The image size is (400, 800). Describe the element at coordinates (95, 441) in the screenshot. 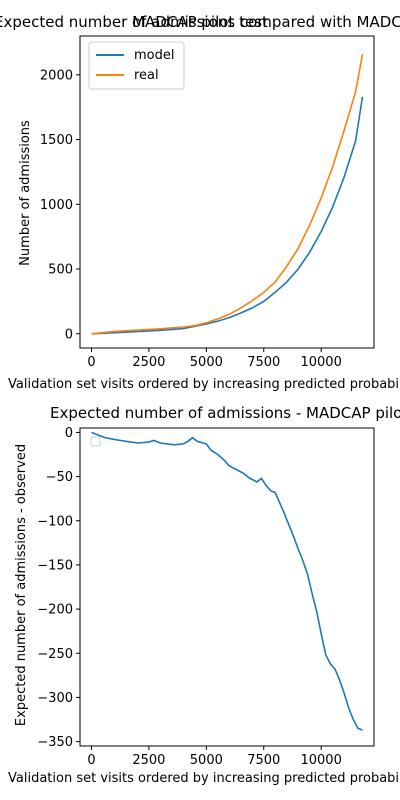

I see `bottom-legend-box` at that location.